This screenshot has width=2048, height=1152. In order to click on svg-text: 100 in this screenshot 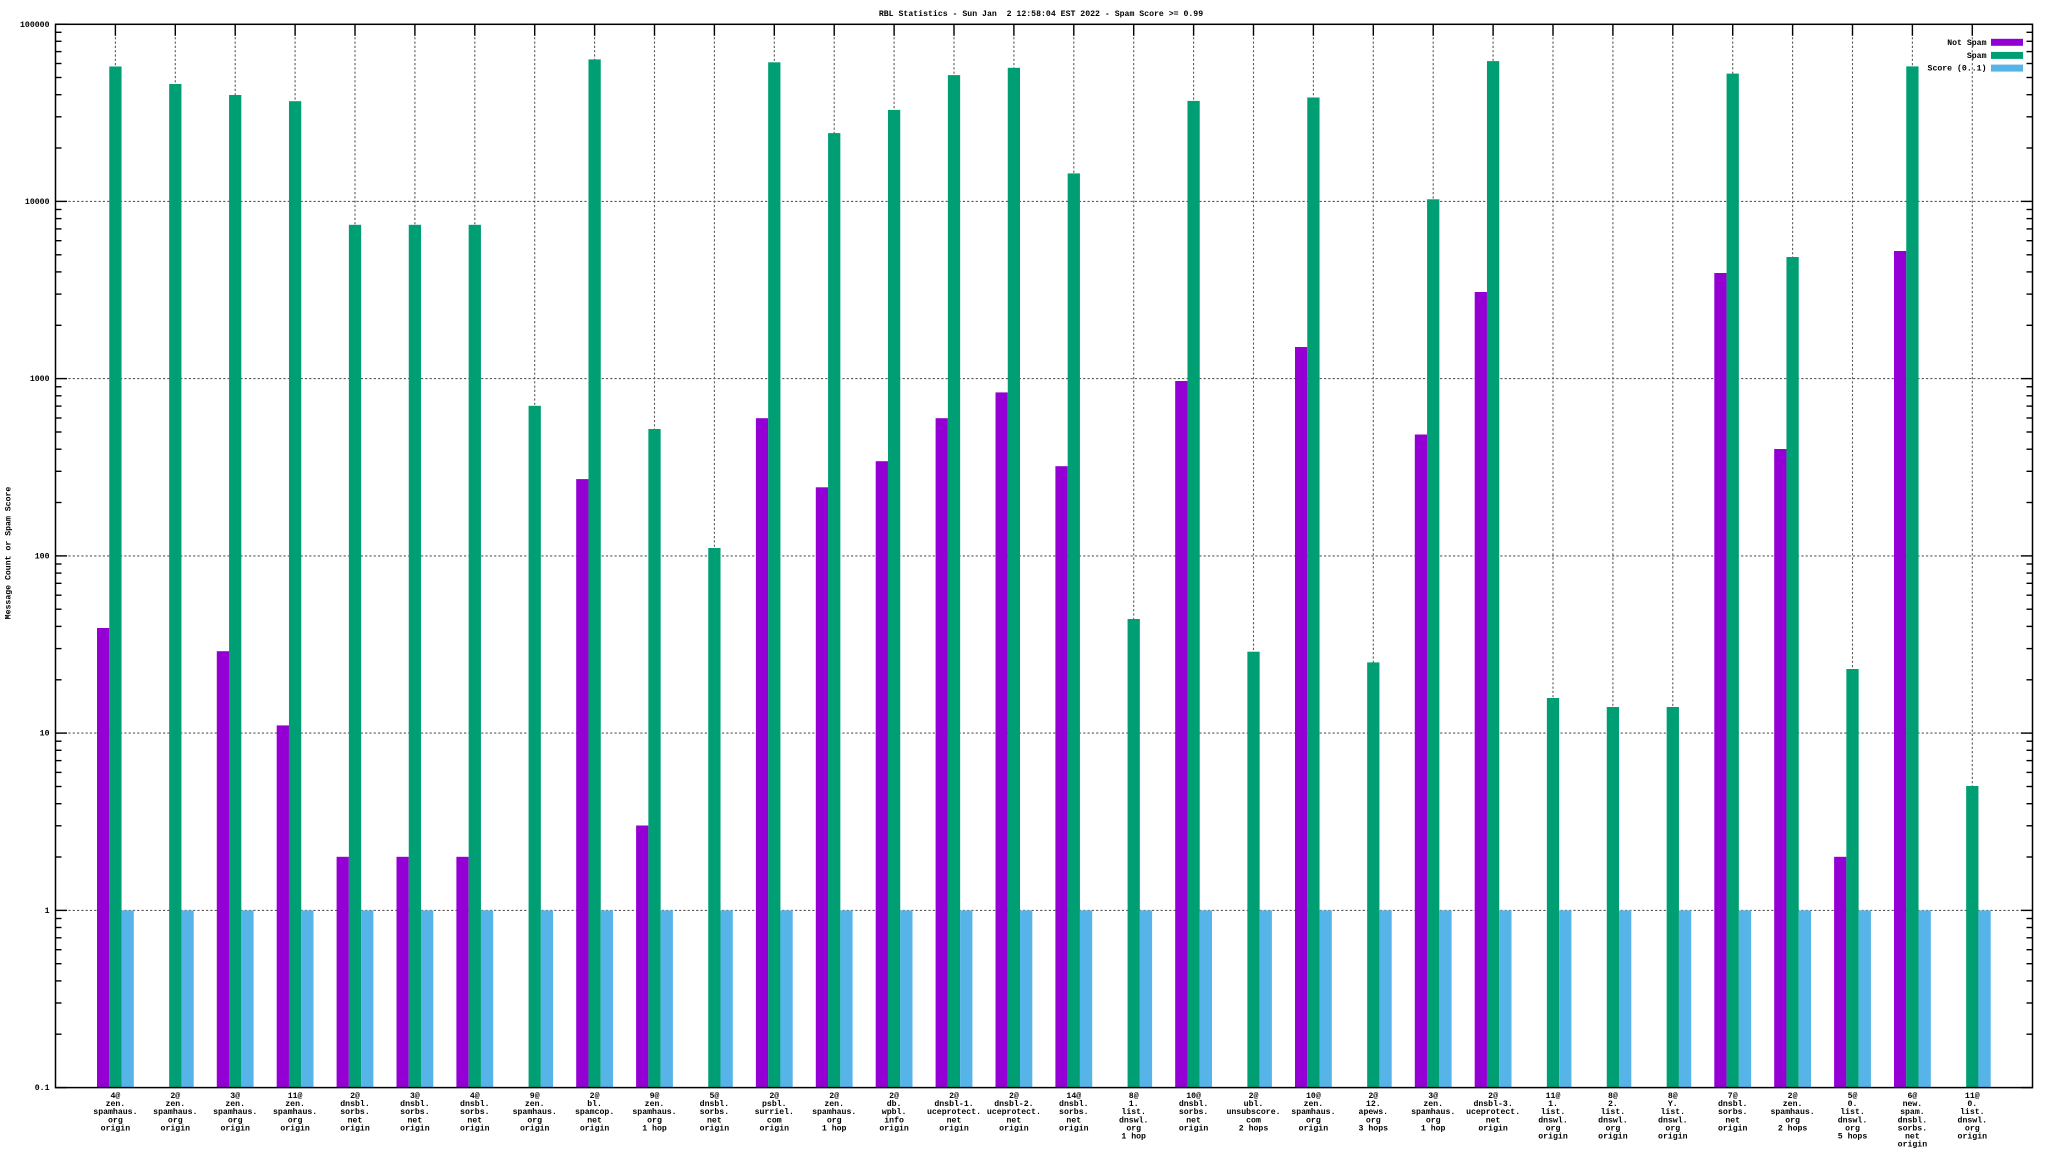, I will do `click(42, 557)`.